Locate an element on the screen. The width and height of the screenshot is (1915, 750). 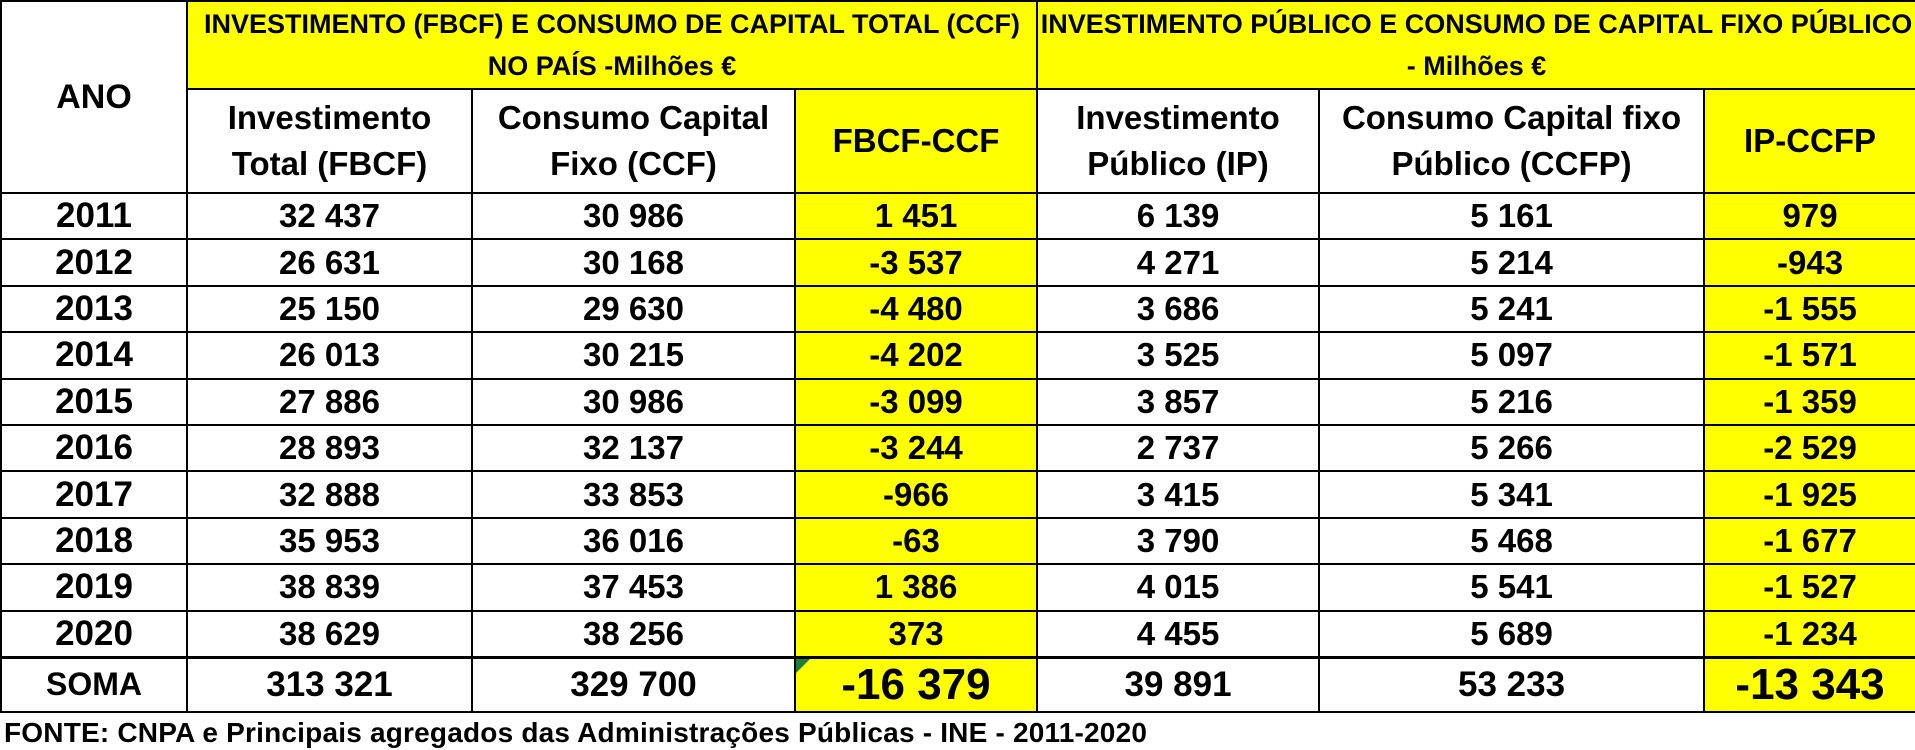
table-row: 2017 32 888 33 853 -966 3 415 5 341 -1 925 is located at coordinates (957, 494).